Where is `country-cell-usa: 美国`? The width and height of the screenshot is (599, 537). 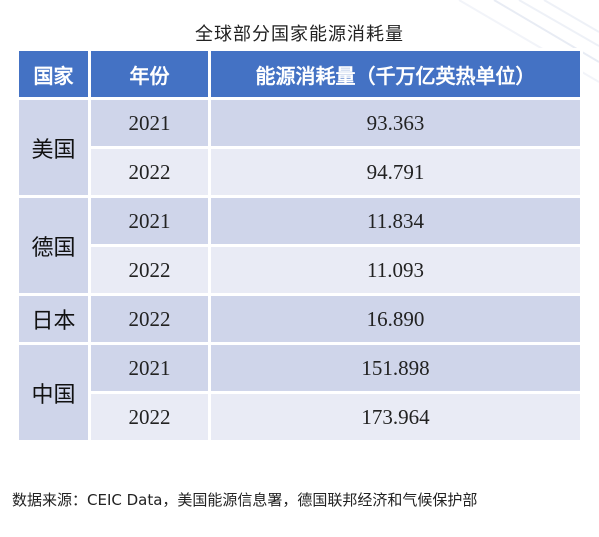
country-cell-usa: 美国 is located at coordinates (53, 147).